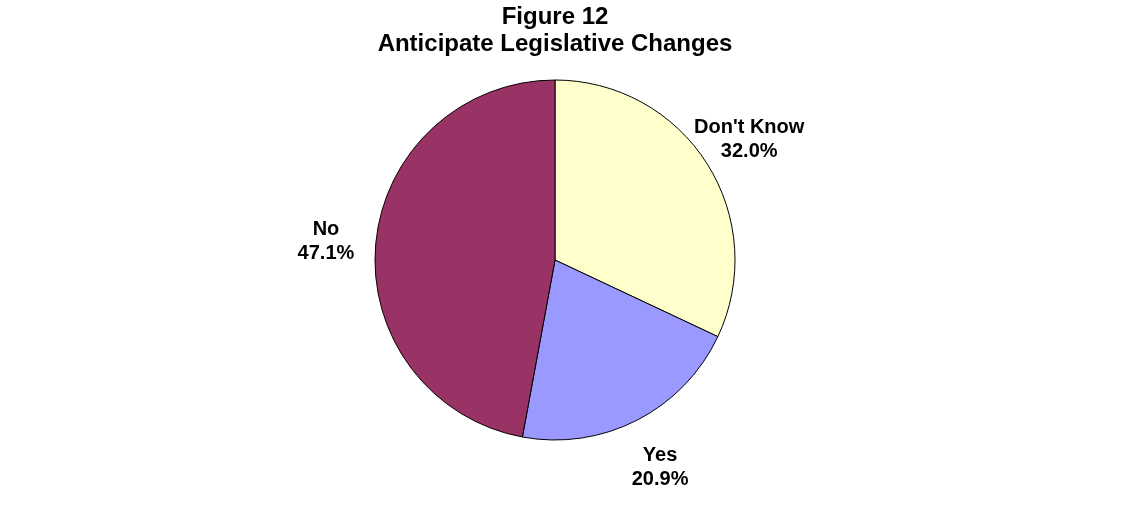 The image size is (1134, 517). What do you see at coordinates (749, 149) in the screenshot?
I see `data-label: 32.0%` at bounding box center [749, 149].